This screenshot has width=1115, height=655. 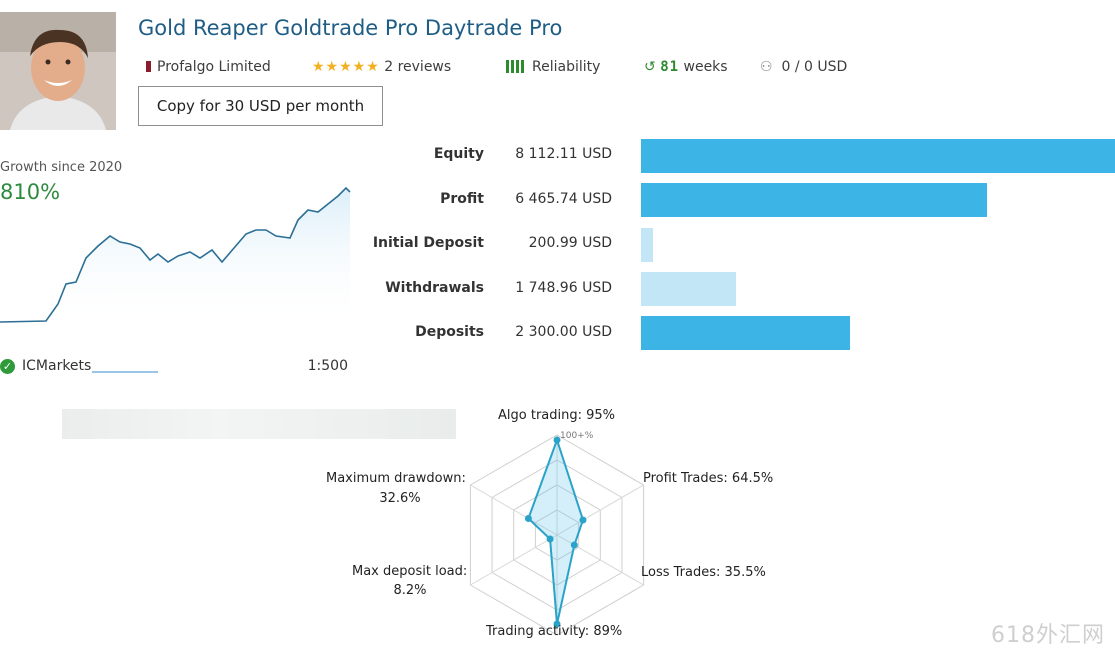 I want to click on broker-name: ICMarkets, so click(x=57, y=366).